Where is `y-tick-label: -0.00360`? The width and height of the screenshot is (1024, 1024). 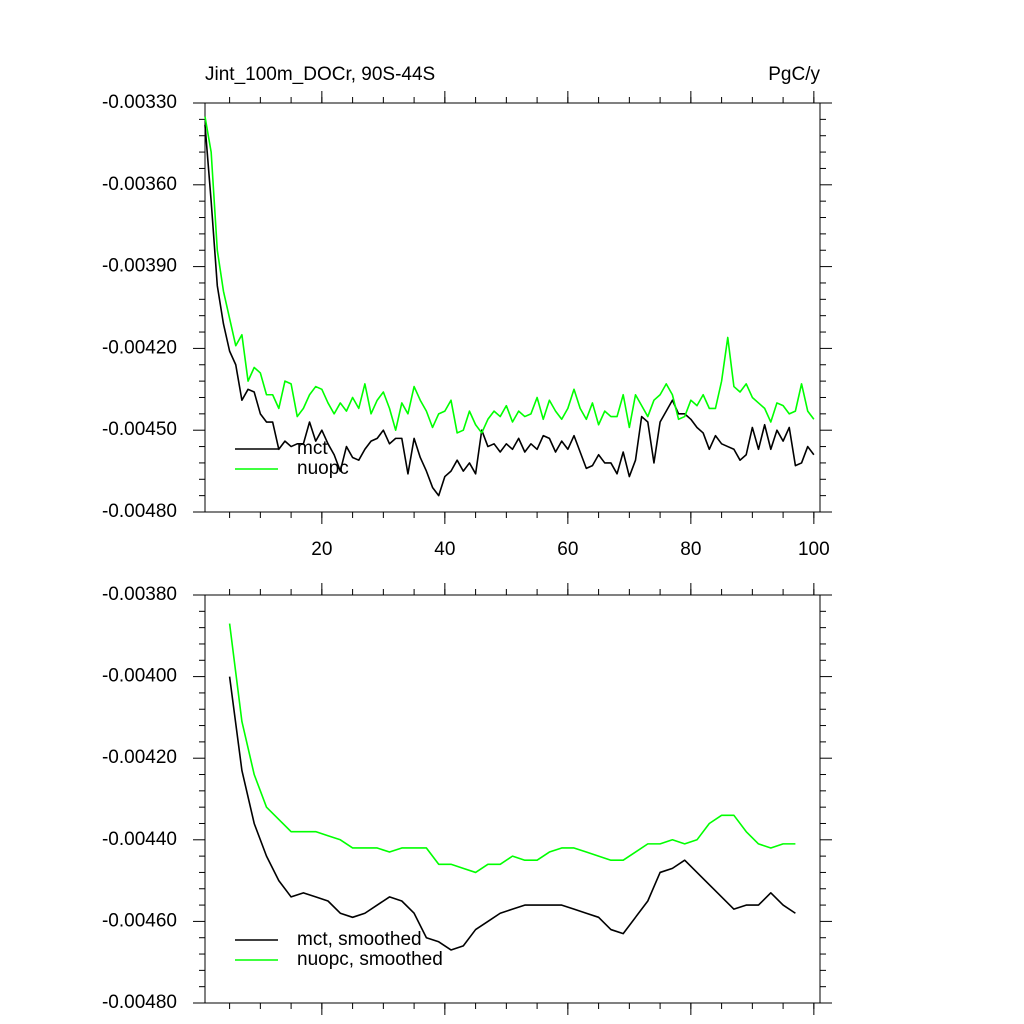 y-tick-label: -0.00360 is located at coordinates (139, 184).